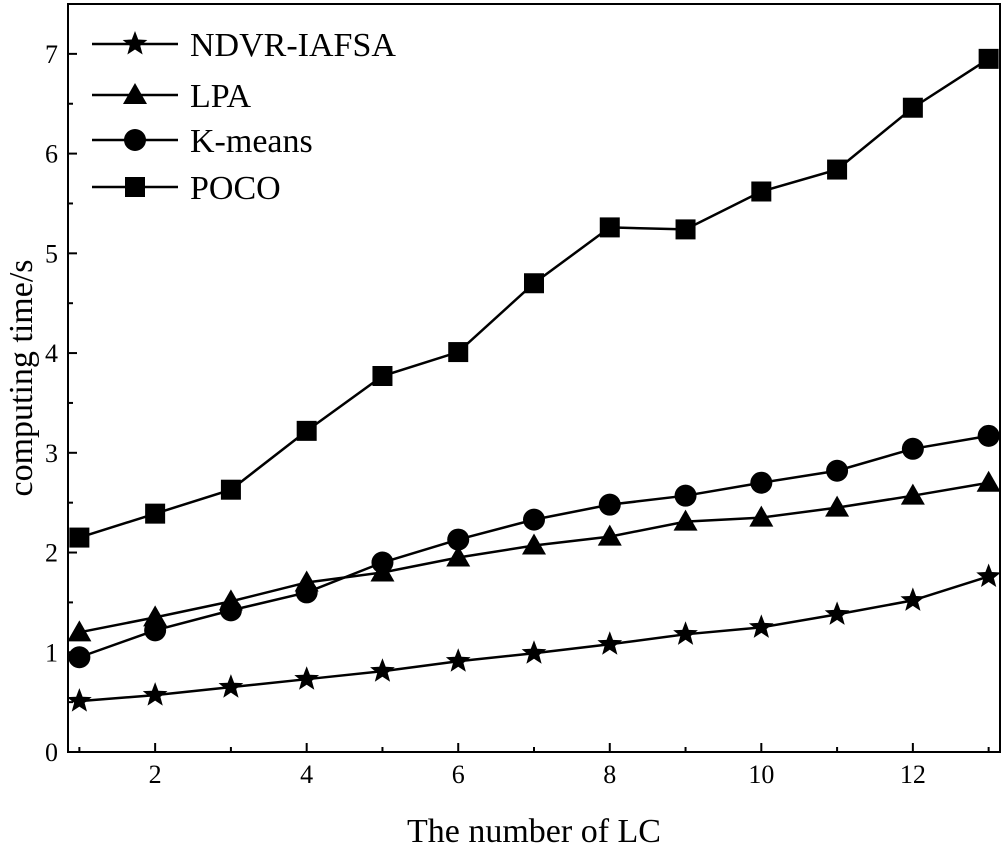  What do you see at coordinates (306, 774) in the screenshot?
I see `x-tick-label: 4` at bounding box center [306, 774].